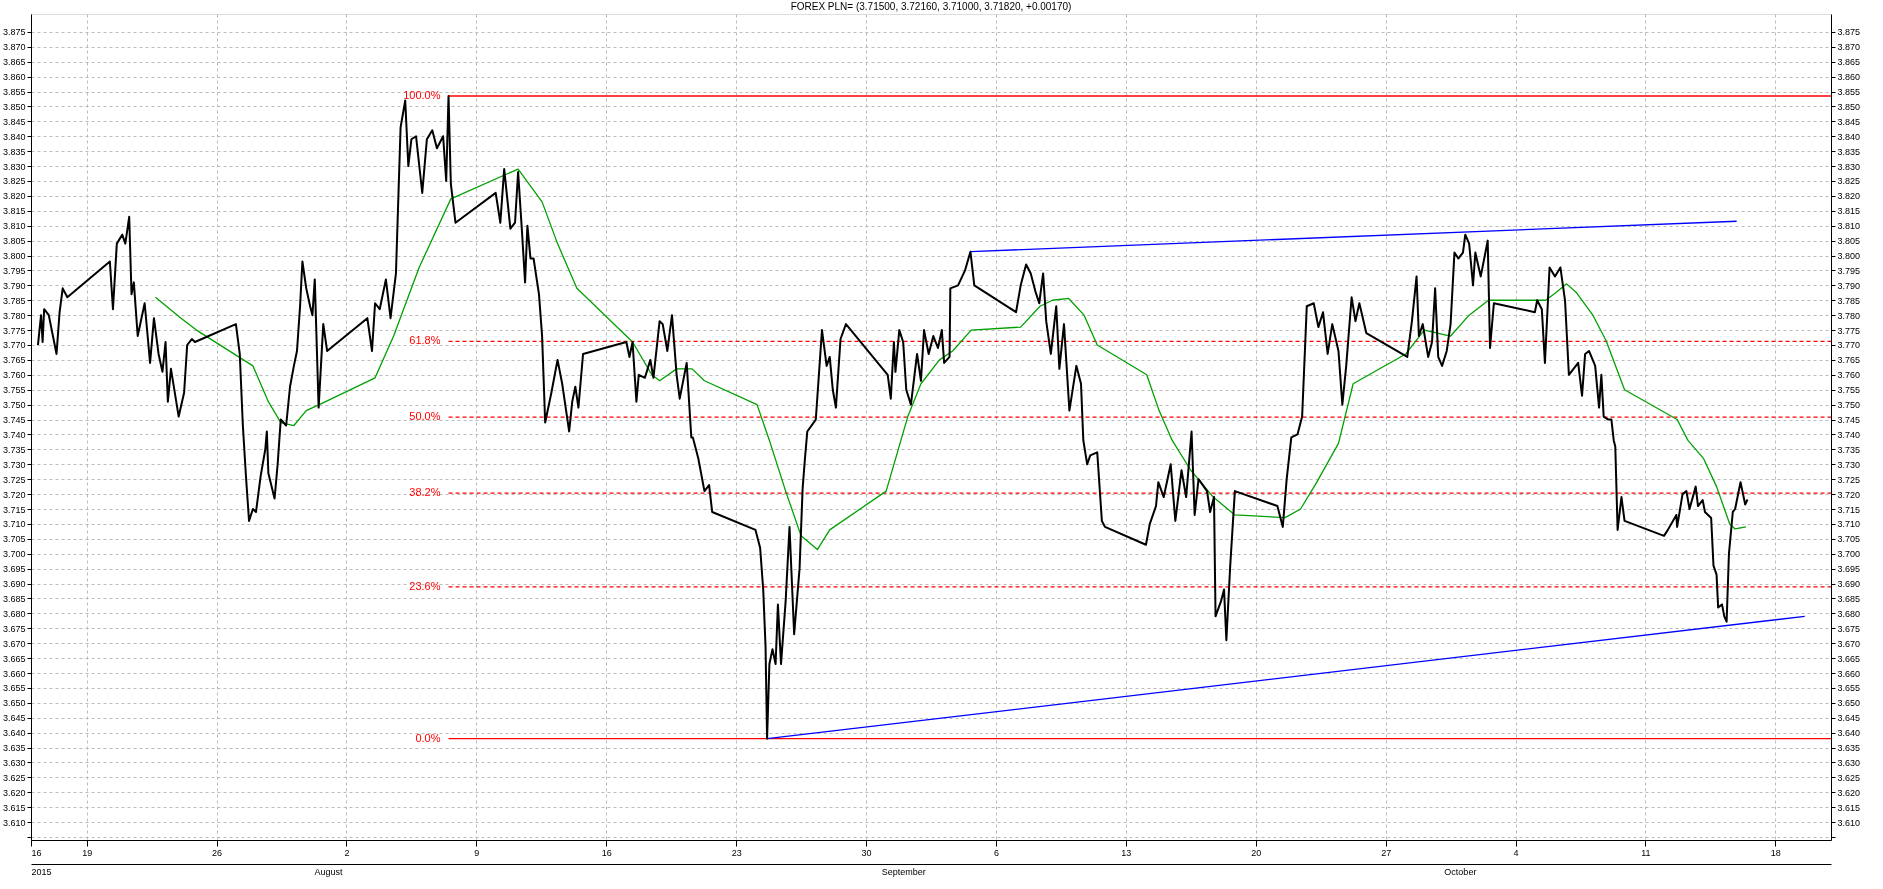 Image resolution: width=1883 pixels, height=889 pixels. Describe the element at coordinates (14, 270) in the screenshot. I see `y-tick-label: 3.795` at that location.